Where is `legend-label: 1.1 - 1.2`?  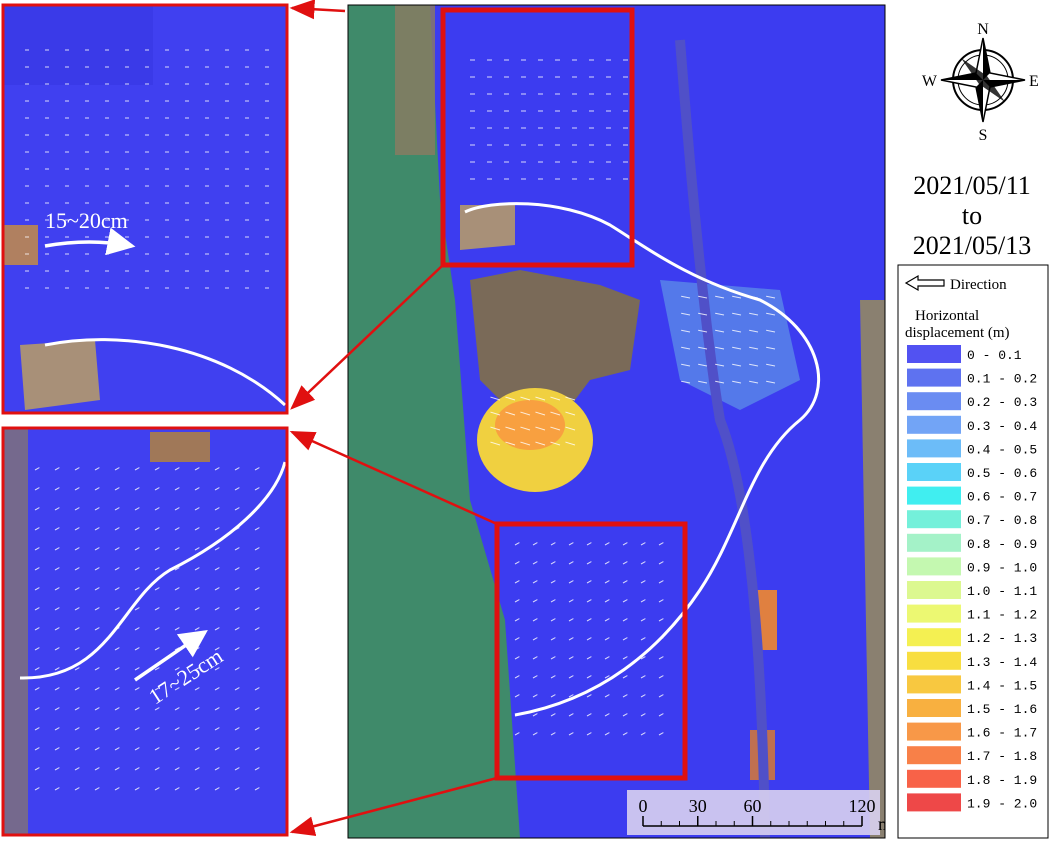 legend-label: 1.1 - 1.2 is located at coordinates (1002, 615).